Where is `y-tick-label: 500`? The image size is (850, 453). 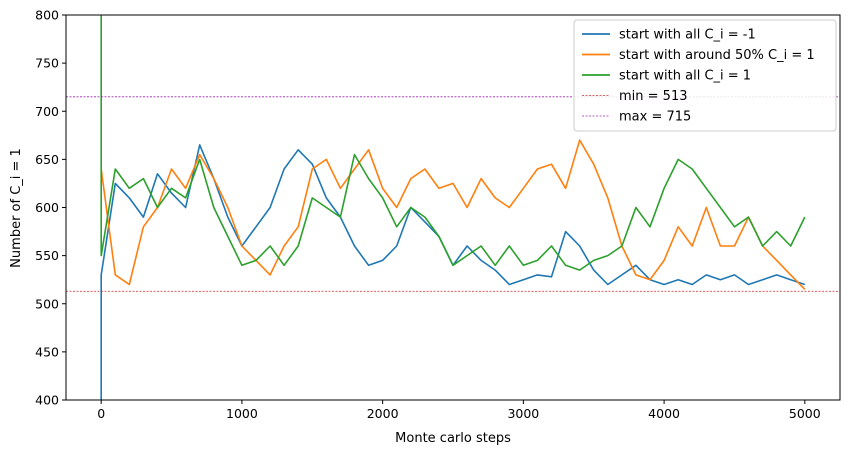 y-tick-label: 500 is located at coordinates (47, 303).